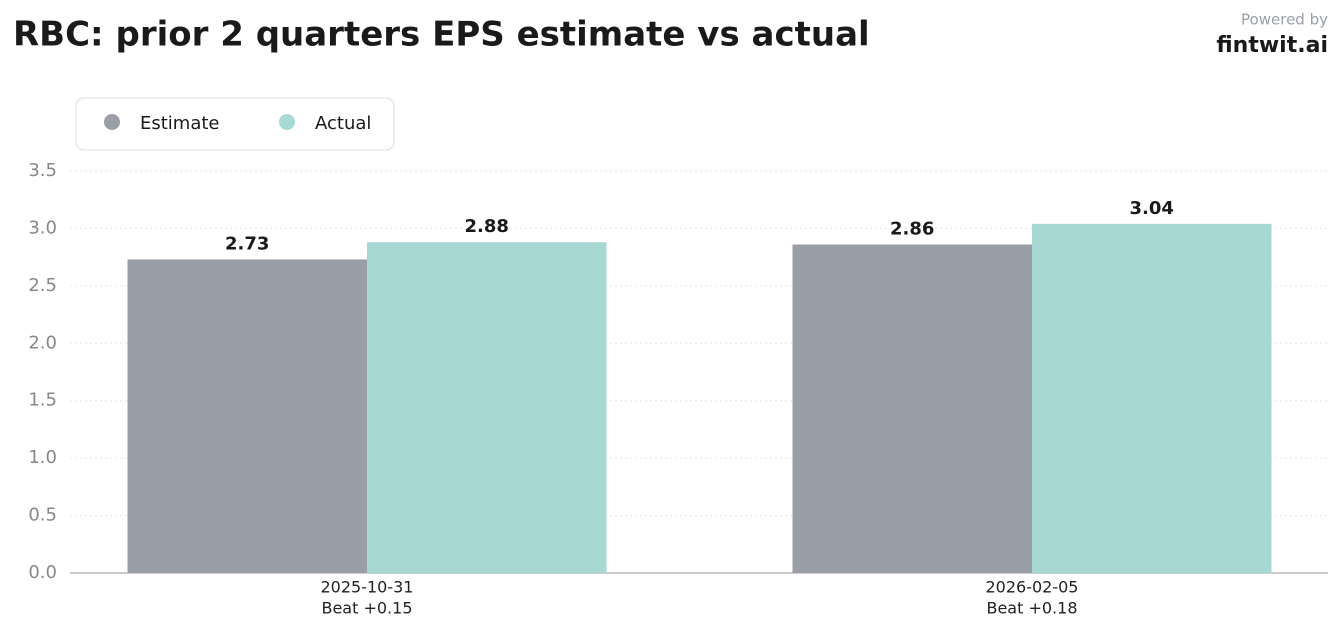 The height and width of the screenshot is (631, 1341). What do you see at coordinates (42, 515) in the screenshot?
I see `y-tick-label: 0.5` at bounding box center [42, 515].